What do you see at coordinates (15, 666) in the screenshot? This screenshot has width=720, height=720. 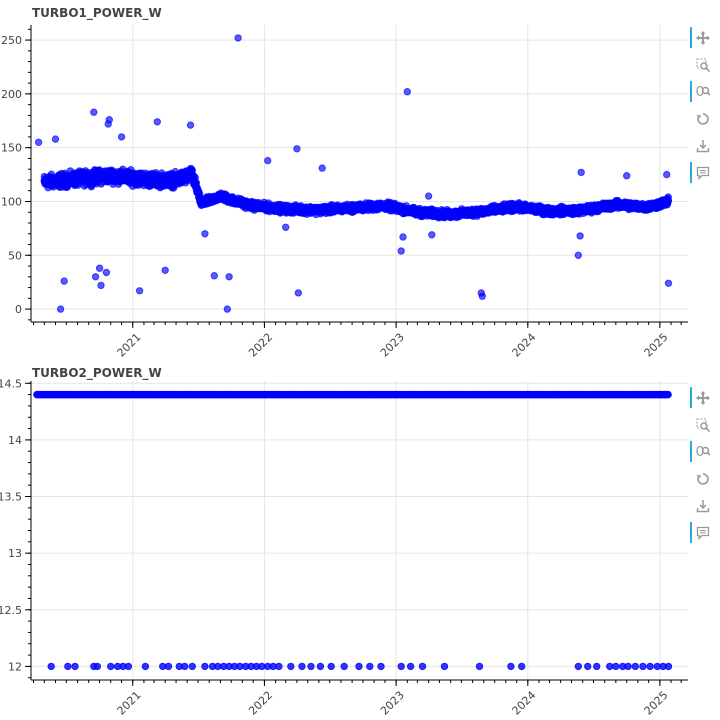 I see `y-tick-label: 12` at bounding box center [15, 666].